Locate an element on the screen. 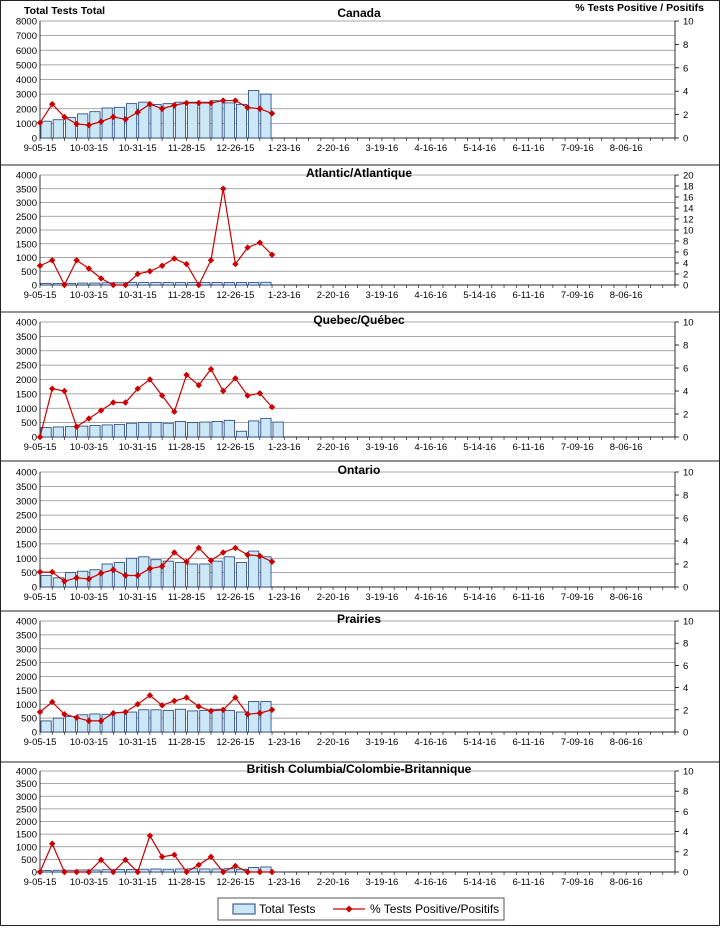  left-tick-label: 0 is located at coordinates (34, 733).